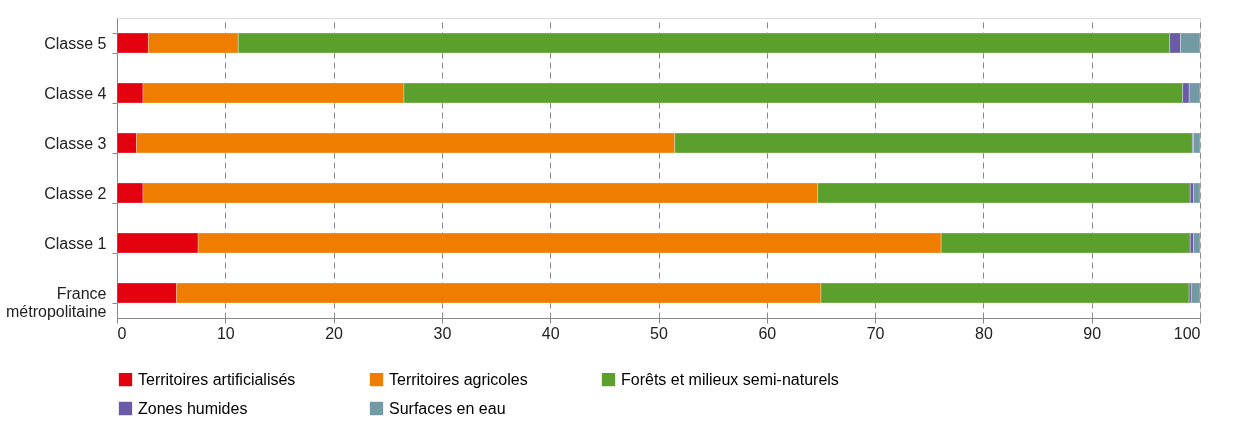  What do you see at coordinates (334, 333) in the screenshot?
I see `x-tick-label: 20` at bounding box center [334, 333].